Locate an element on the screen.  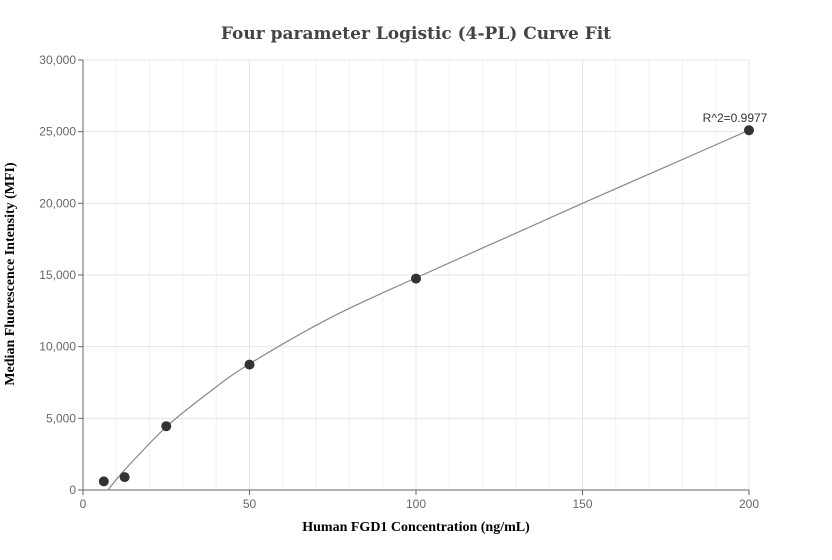
x-tick-label: 0 is located at coordinates (83, 504).